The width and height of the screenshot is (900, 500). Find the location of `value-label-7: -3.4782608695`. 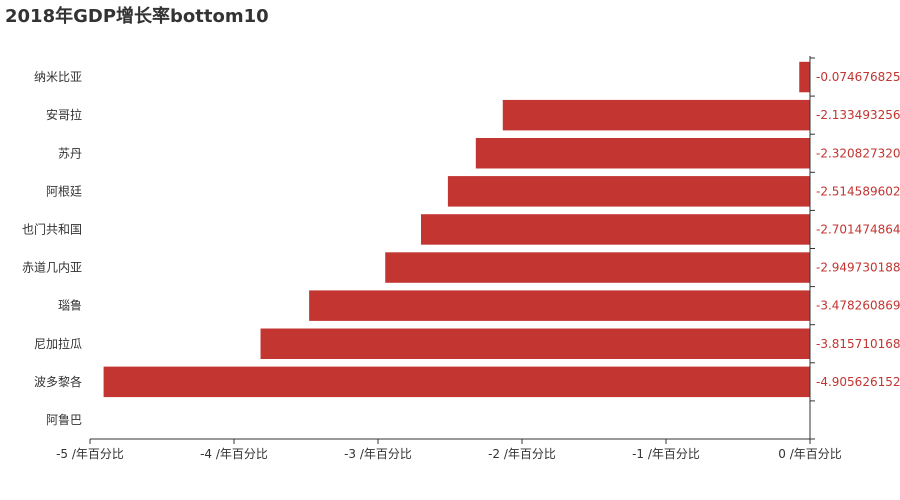

value-label-7: -3.4782608695 is located at coordinates (858, 306).